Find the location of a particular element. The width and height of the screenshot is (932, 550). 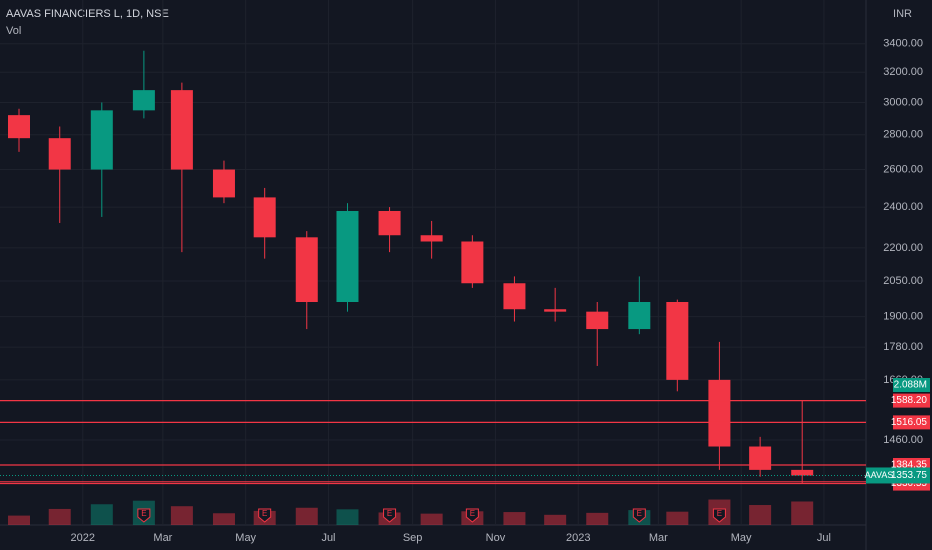

y-tick-label: 2400.00 is located at coordinates (903, 207).